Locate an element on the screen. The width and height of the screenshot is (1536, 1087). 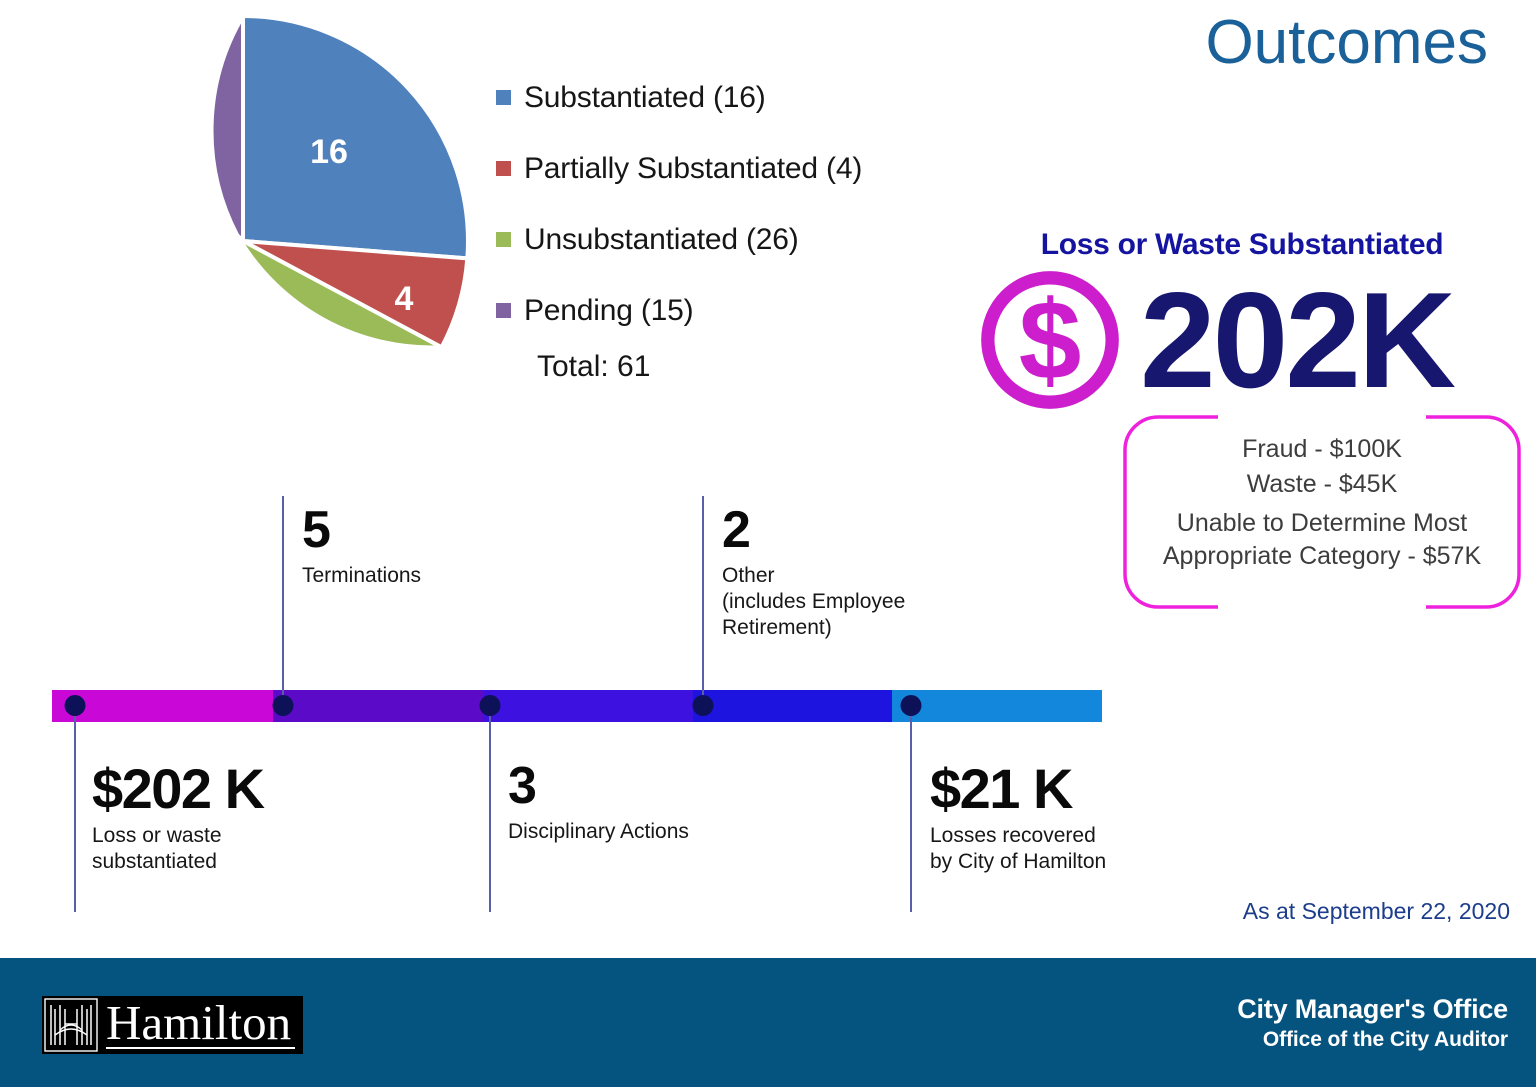
pie-slice-value-substantiated: 16 is located at coordinates (329, 152).